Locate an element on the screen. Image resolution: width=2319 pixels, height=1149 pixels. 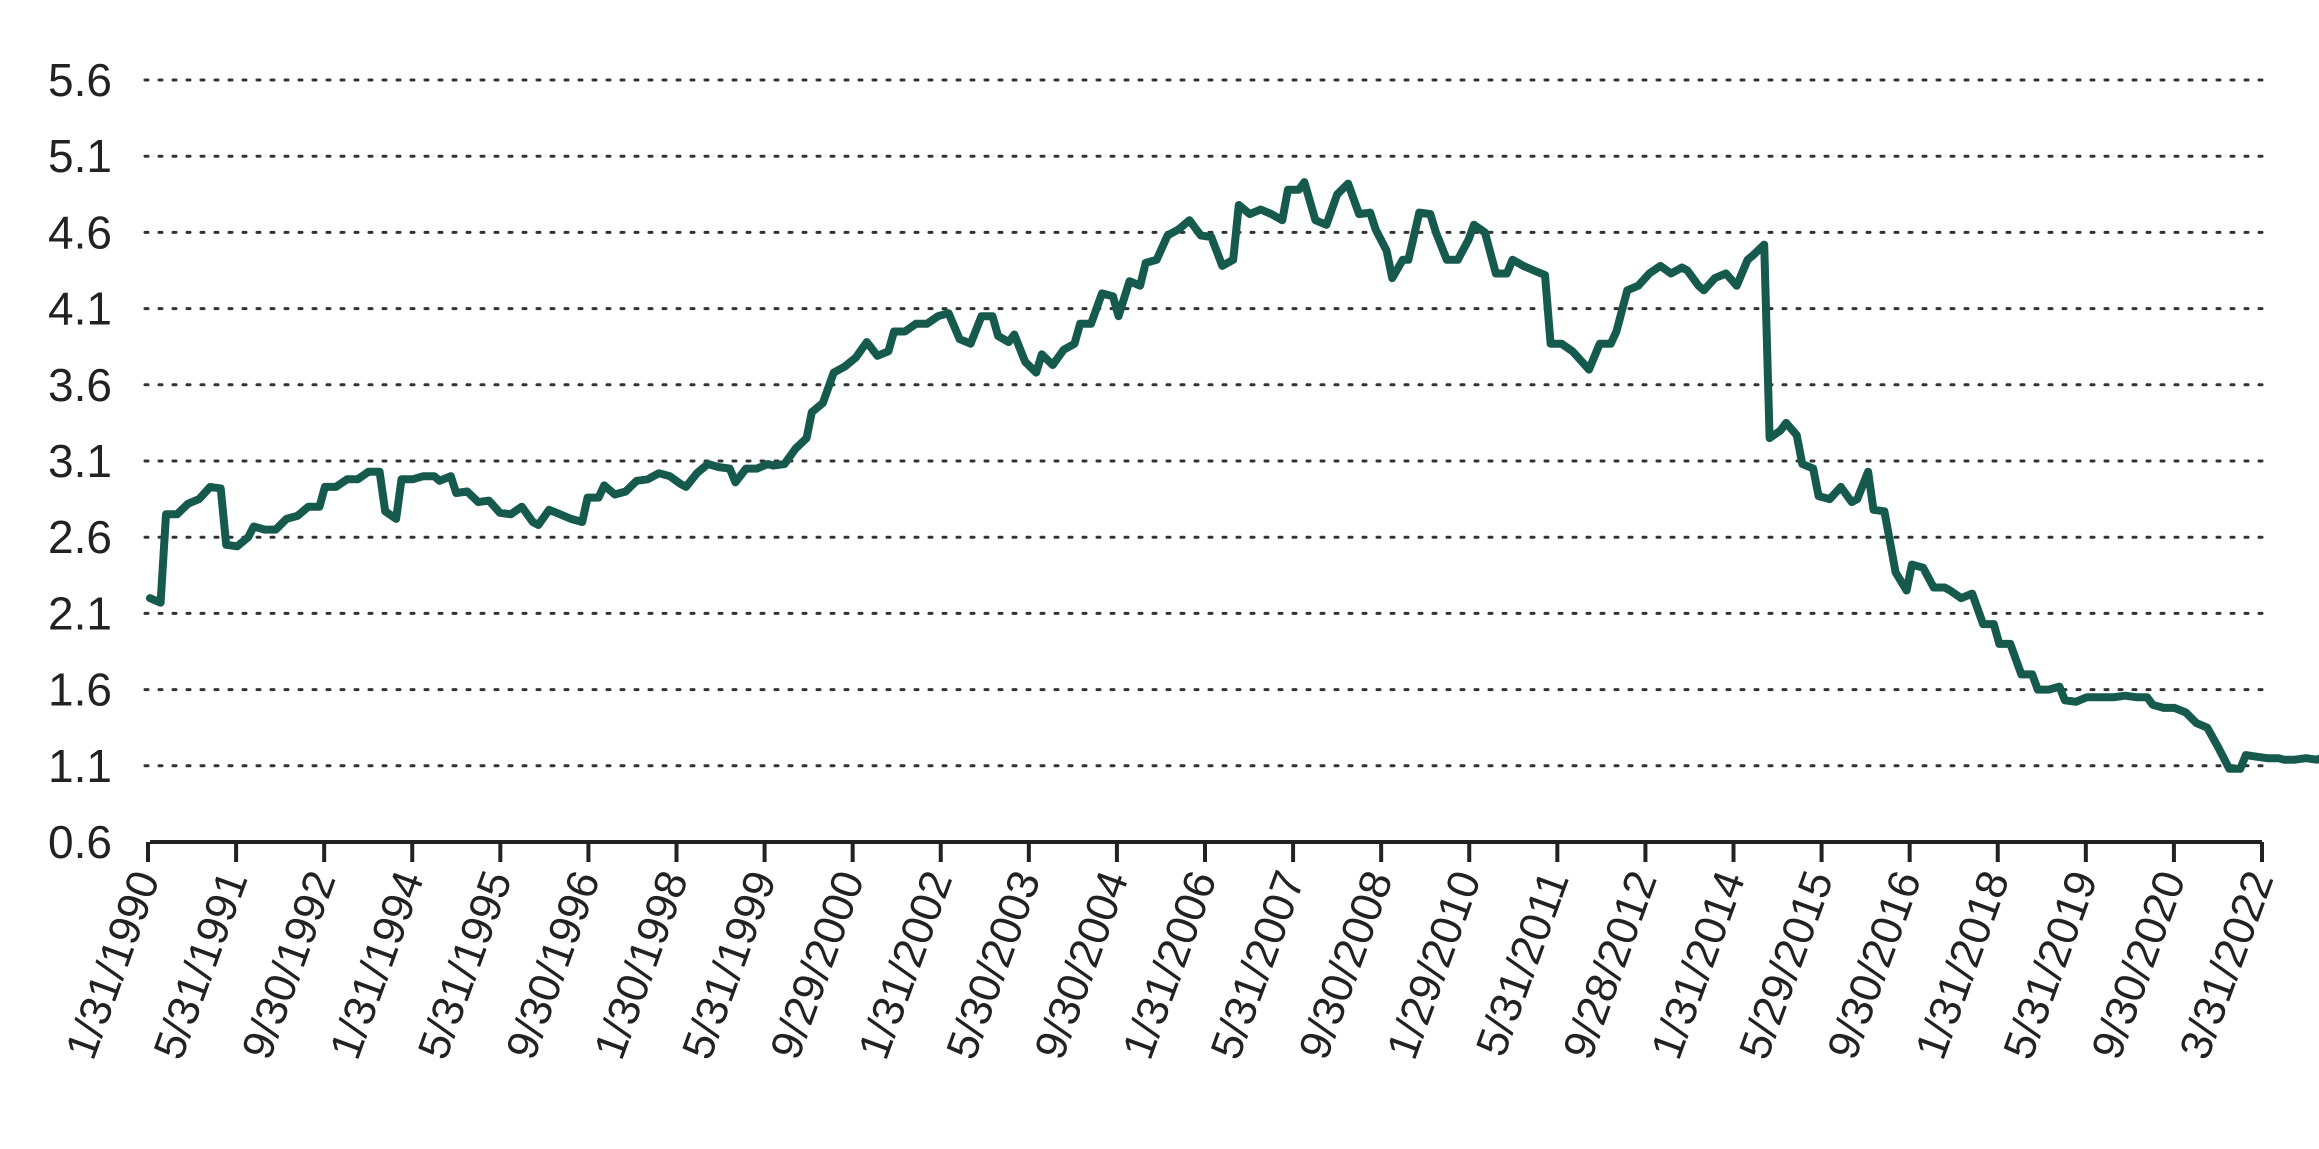
y-tick-label: 2.6 is located at coordinates (80, 537).